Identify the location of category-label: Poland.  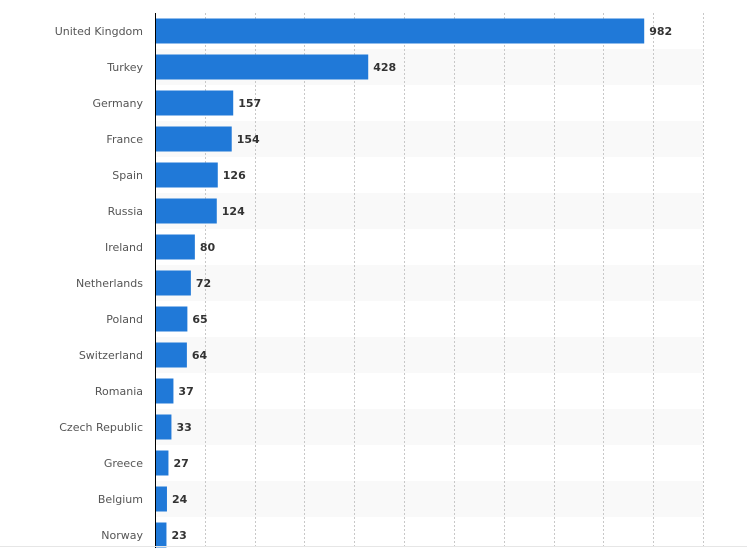
(124, 319).